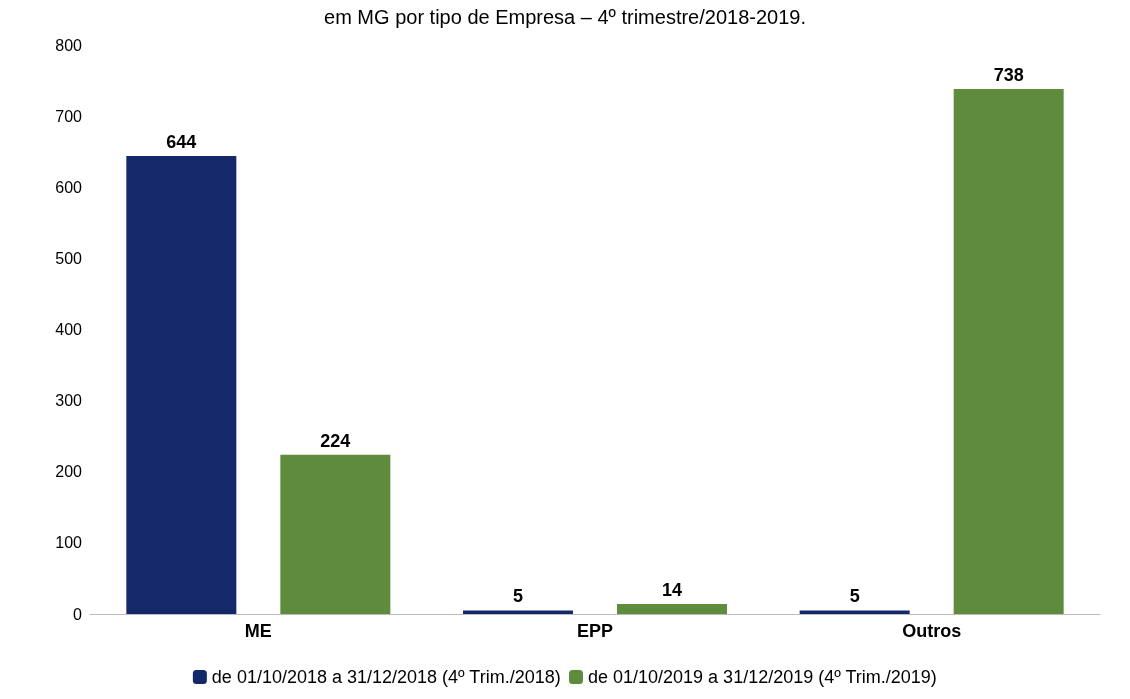  Describe the element at coordinates (595, 631) in the screenshot. I see `x-tick-label: EPP` at that location.